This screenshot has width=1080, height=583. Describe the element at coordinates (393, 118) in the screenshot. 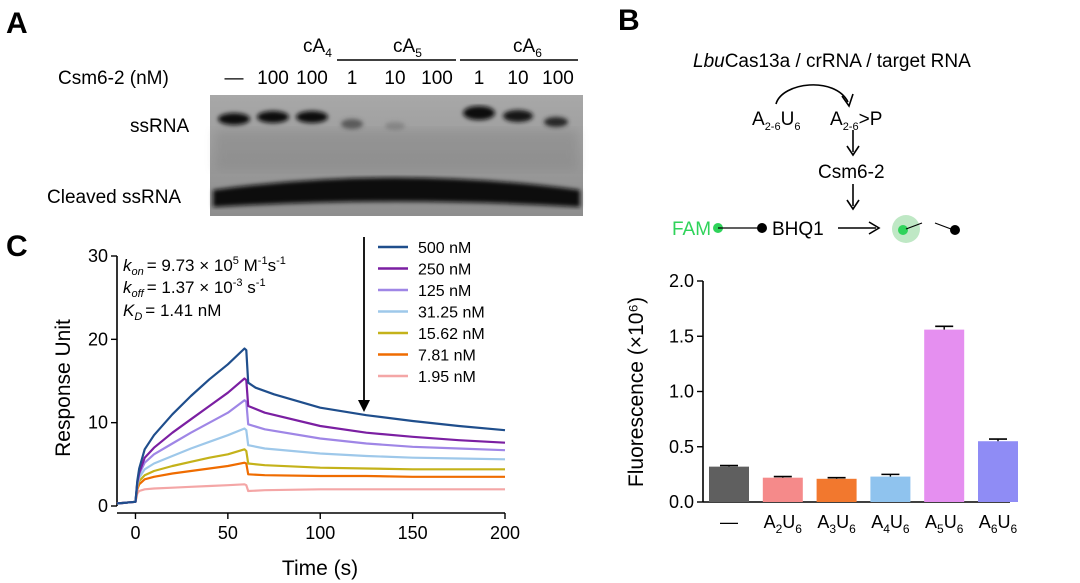

I see `ssrna-bands` at that location.